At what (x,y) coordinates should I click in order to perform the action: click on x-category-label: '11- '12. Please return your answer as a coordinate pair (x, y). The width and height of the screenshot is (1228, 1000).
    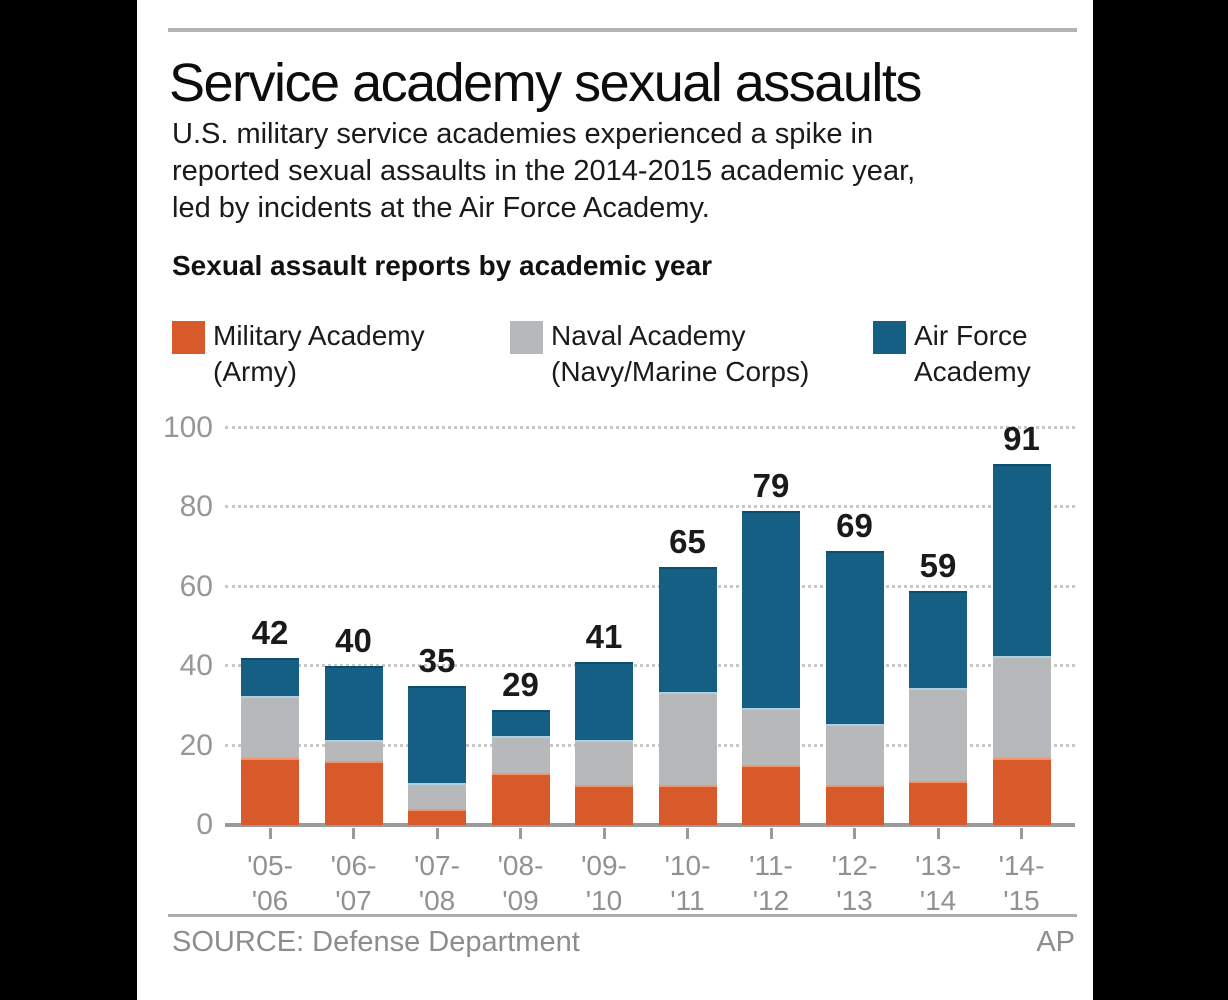
    Looking at the image, I should click on (771, 883).